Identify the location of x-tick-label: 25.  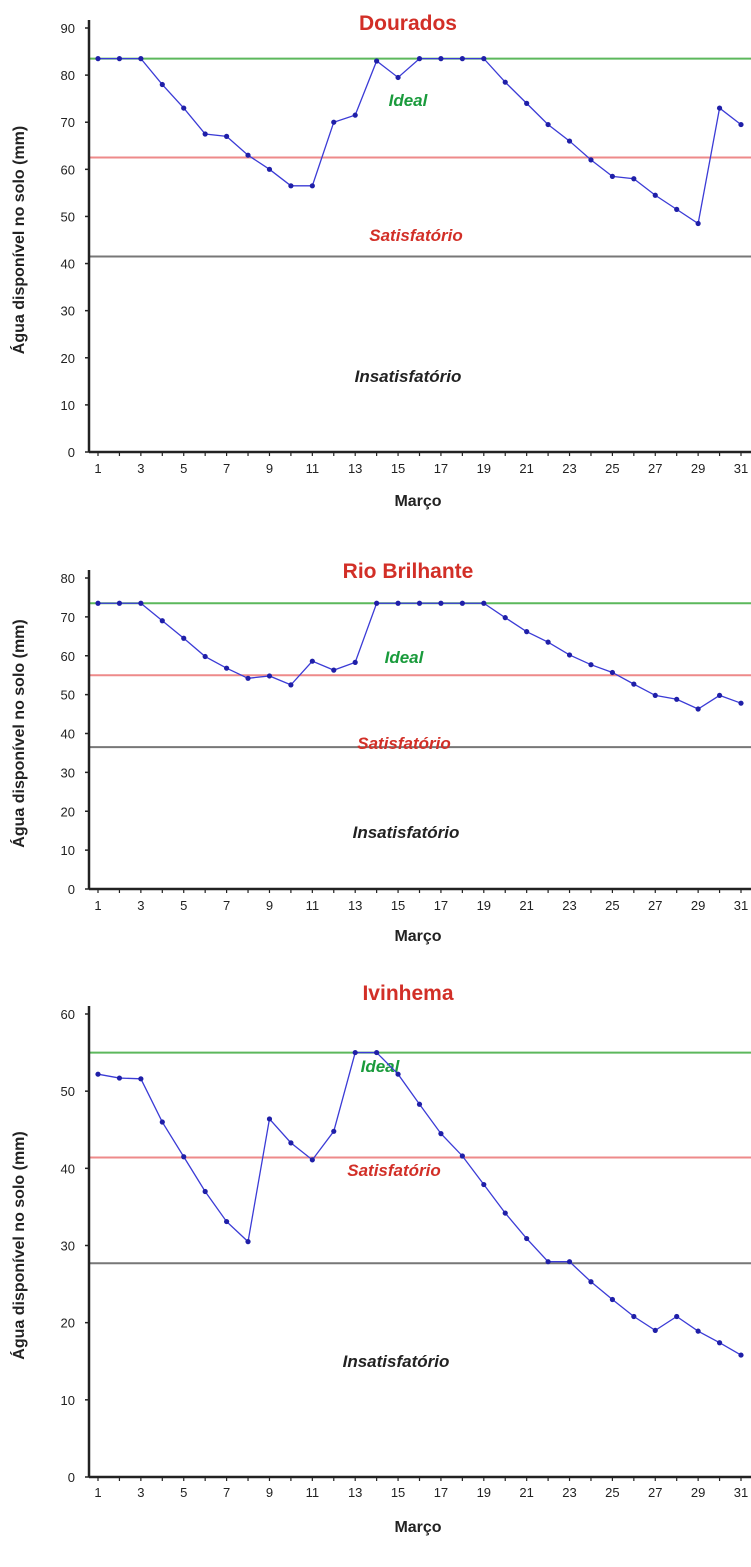
(612, 468).